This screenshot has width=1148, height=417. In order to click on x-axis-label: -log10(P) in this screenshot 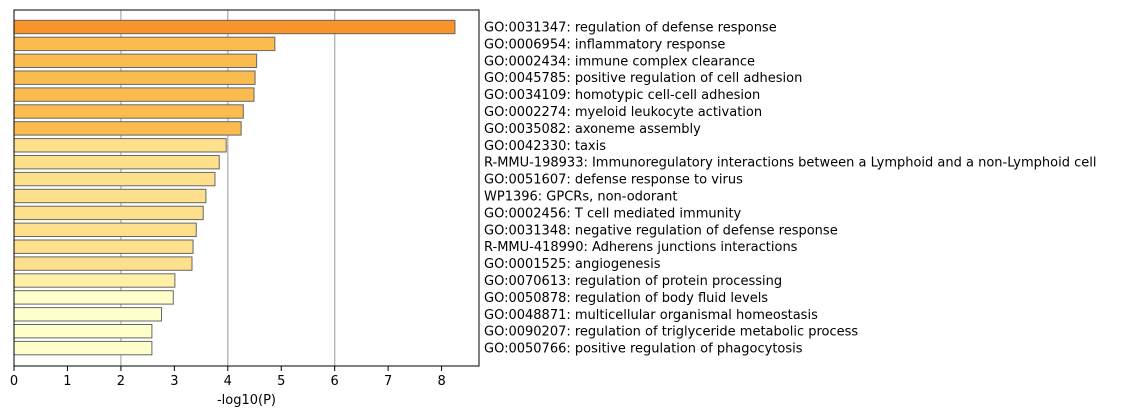, I will do `click(246, 400)`.